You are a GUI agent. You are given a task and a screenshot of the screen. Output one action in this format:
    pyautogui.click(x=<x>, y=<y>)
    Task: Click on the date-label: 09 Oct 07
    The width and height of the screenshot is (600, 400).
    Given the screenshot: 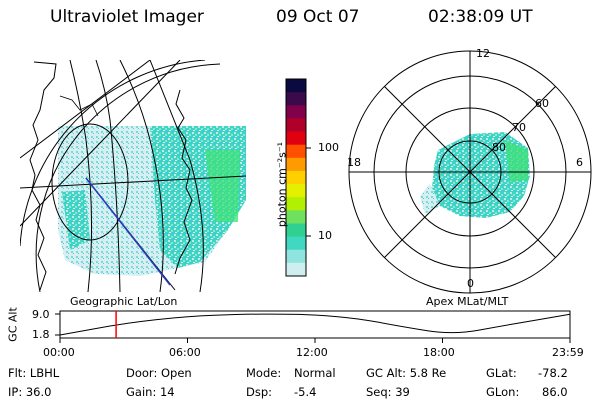 What is the action you would take?
    pyautogui.click(x=318, y=17)
    